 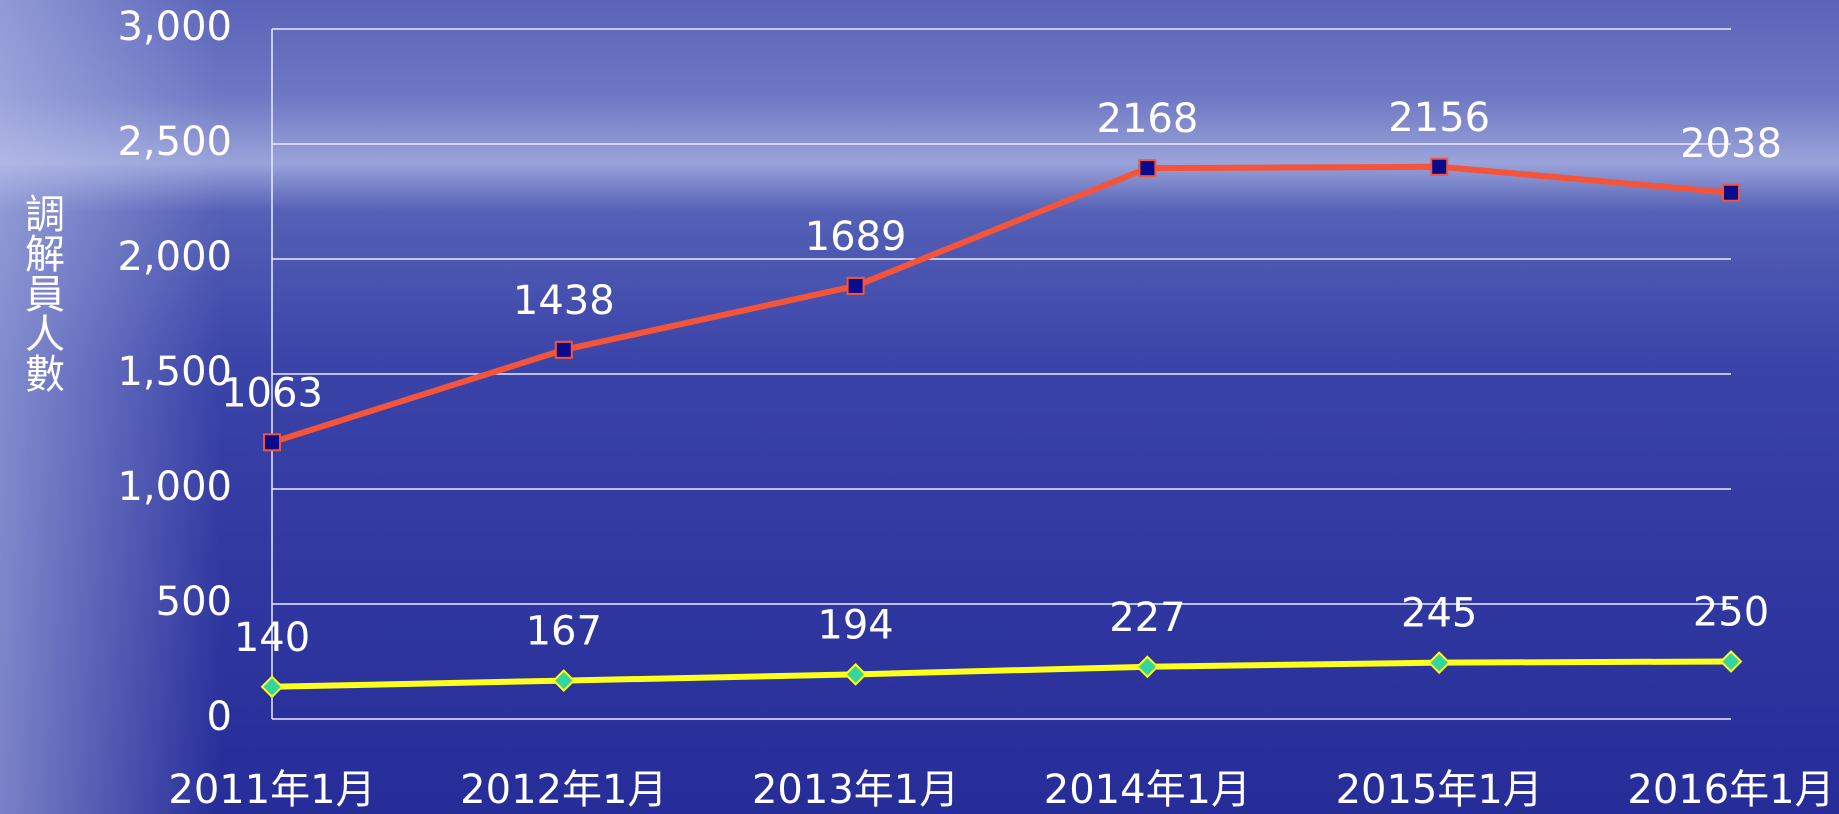 I want to click on y-tick-label: 3,000, so click(x=174, y=27).